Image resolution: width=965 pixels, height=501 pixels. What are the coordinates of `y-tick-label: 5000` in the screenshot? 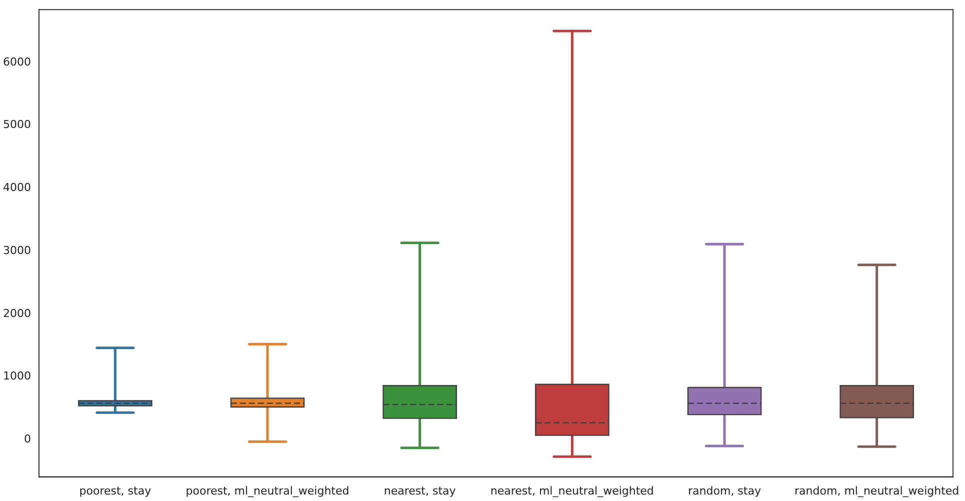 It's located at (16, 125).